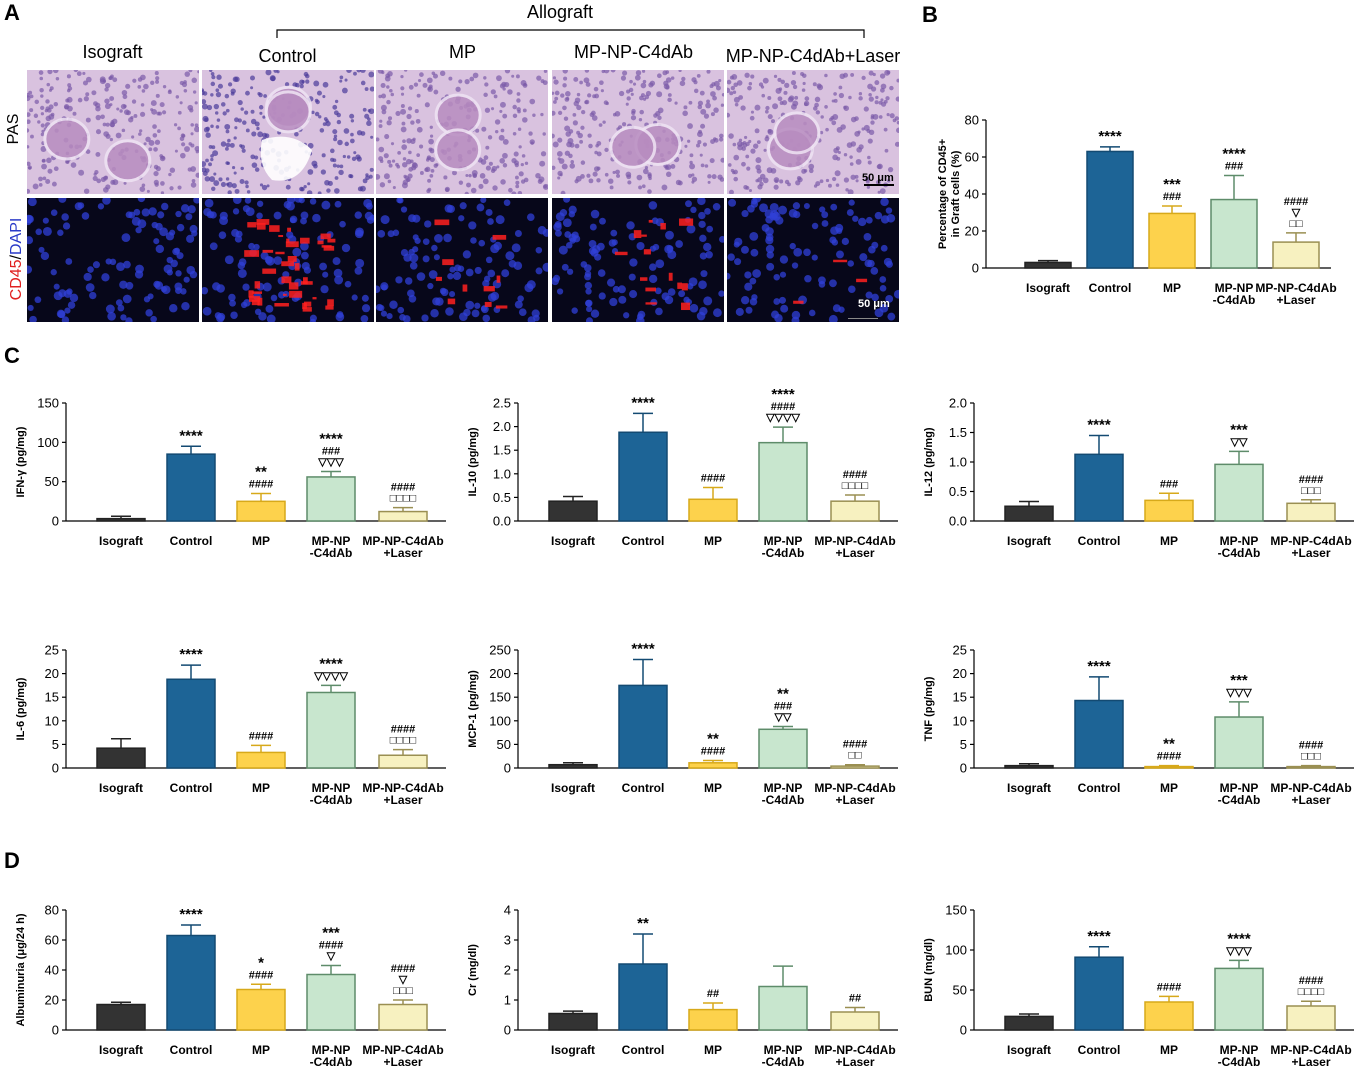 Image resolution: width=1367 pixels, height=1072 pixels. I want to click on y-tick-label: 80, so click(52, 910).